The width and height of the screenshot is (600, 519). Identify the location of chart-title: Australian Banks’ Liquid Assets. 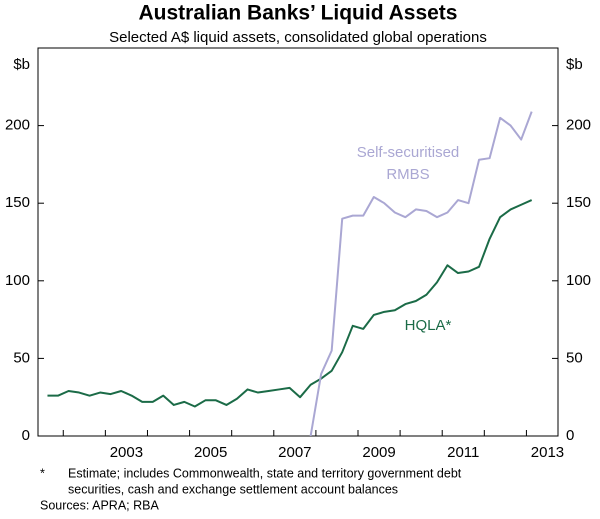
(298, 13).